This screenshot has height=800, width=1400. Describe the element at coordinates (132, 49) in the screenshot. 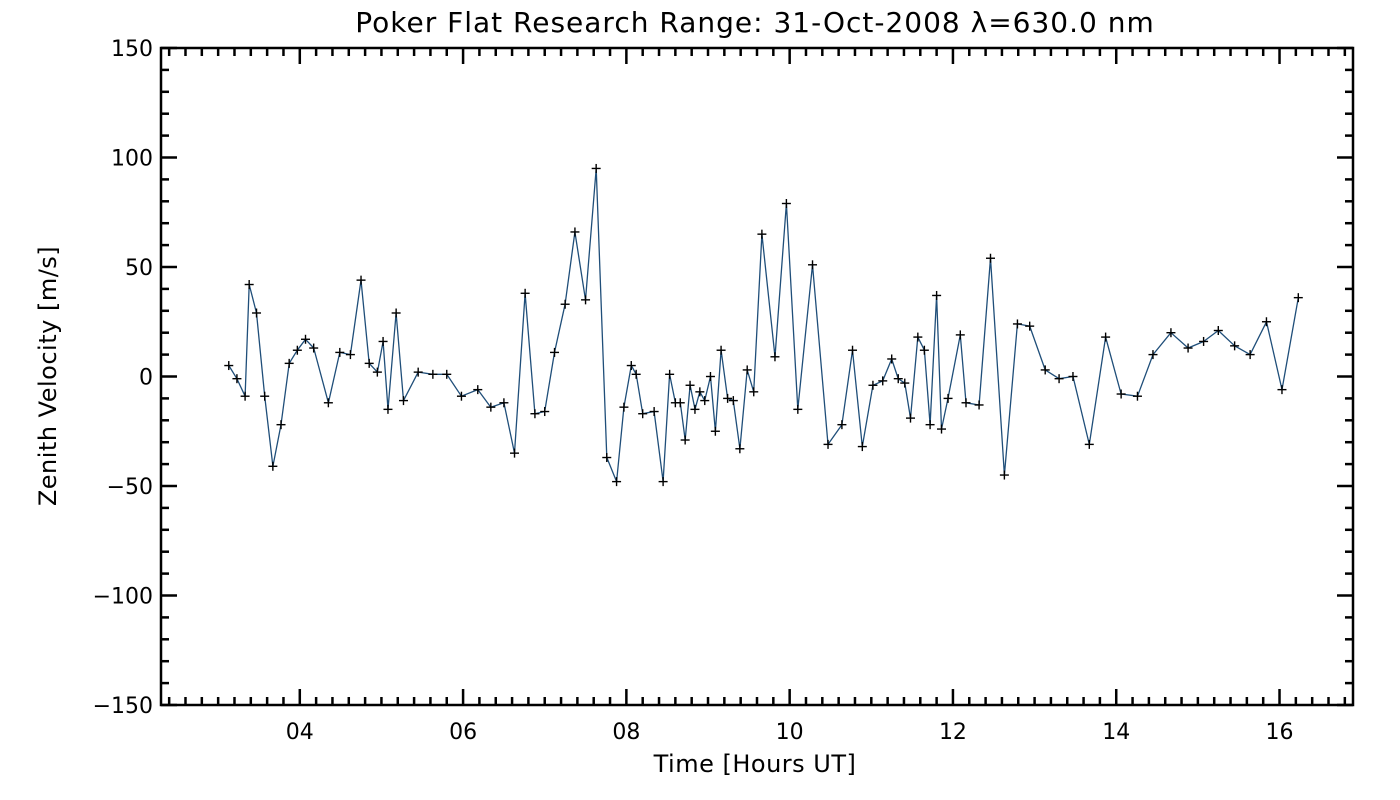

I see `y-tick-label: 150` at that location.